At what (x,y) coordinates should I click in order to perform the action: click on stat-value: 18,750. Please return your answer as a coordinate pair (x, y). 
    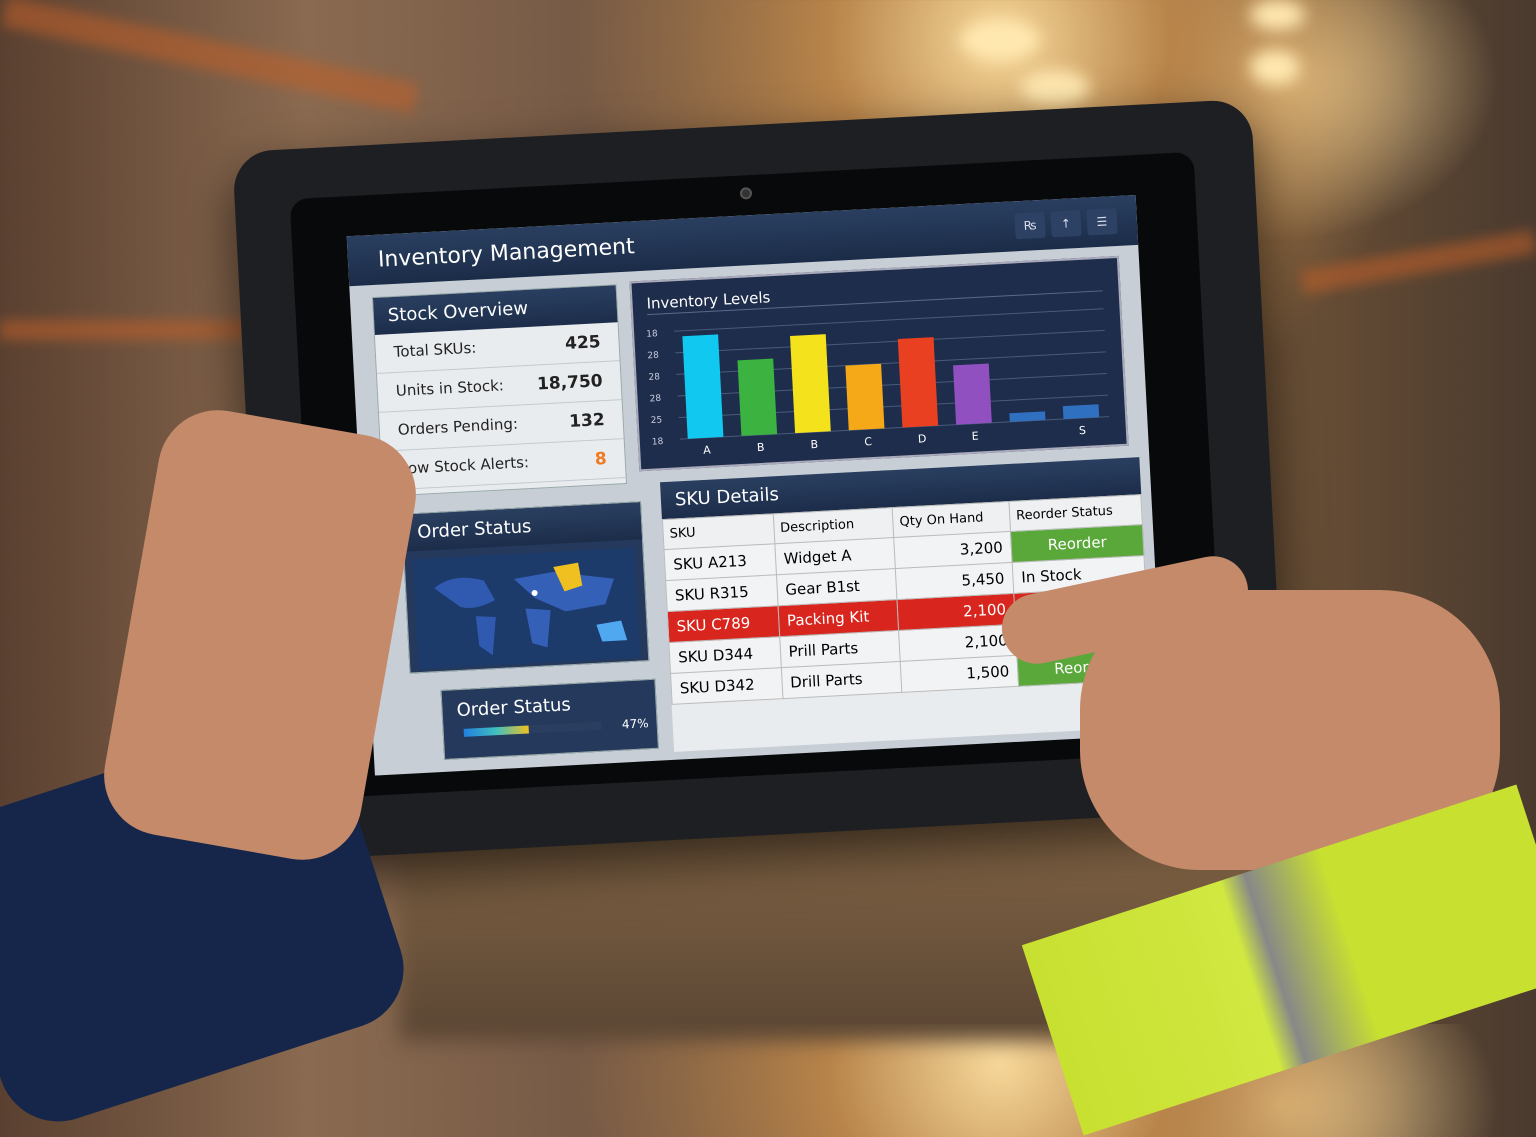
    Looking at the image, I should click on (570, 383).